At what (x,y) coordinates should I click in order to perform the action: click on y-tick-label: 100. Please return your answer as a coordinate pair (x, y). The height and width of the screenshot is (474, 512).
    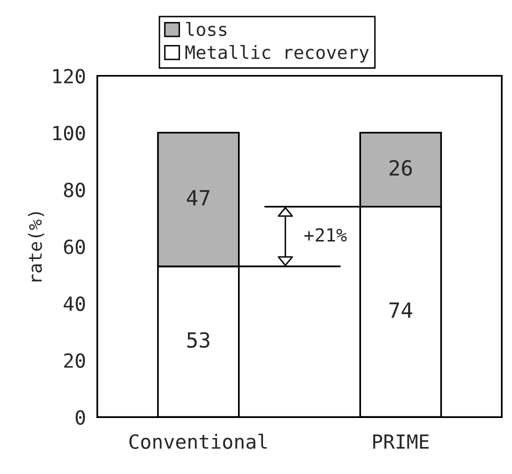
    Looking at the image, I should click on (69, 133).